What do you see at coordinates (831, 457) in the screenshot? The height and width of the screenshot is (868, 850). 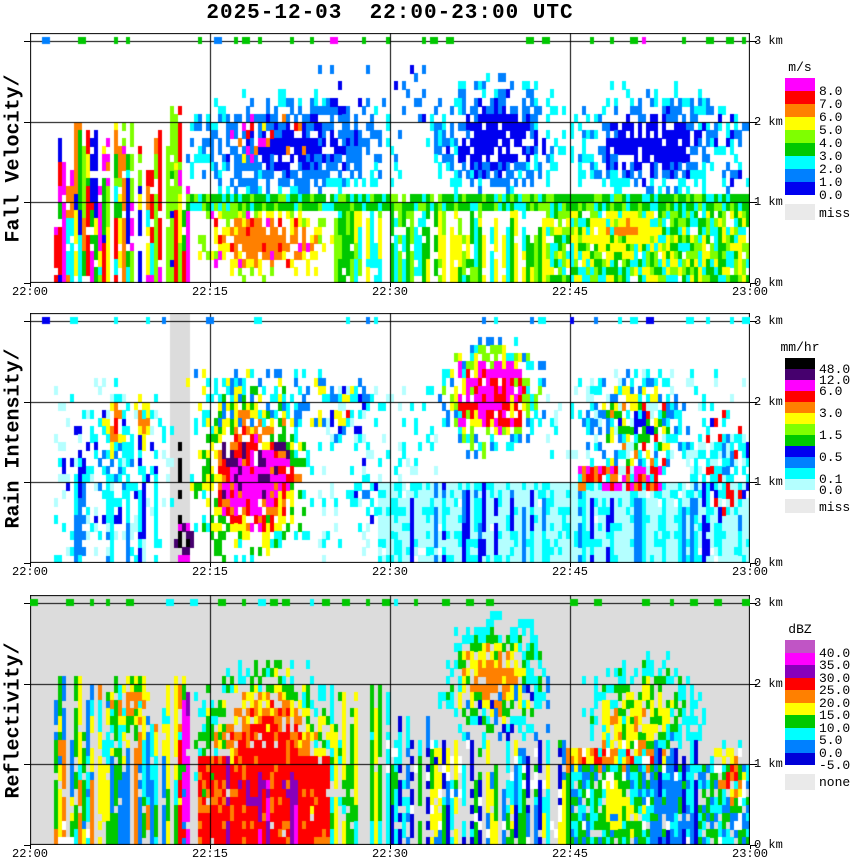 I see `colorbar-boundary-label: 0.5` at bounding box center [831, 457].